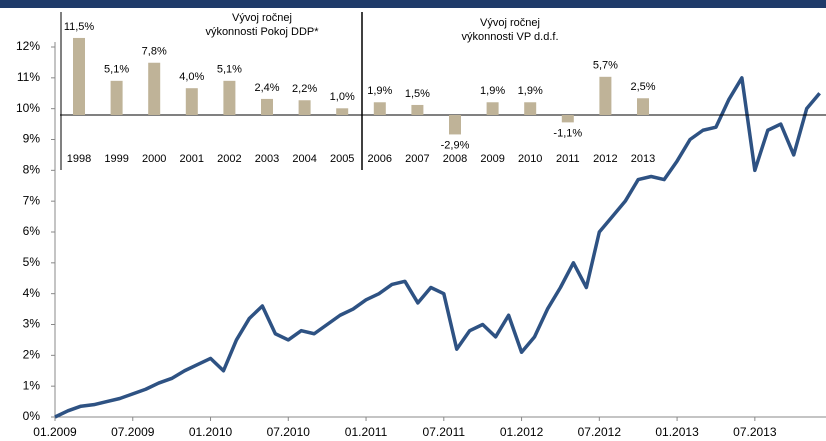 This screenshot has height=441, width=826. What do you see at coordinates (32, 231) in the screenshot?
I see `y-tick-label: 6%` at bounding box center [32, 231].